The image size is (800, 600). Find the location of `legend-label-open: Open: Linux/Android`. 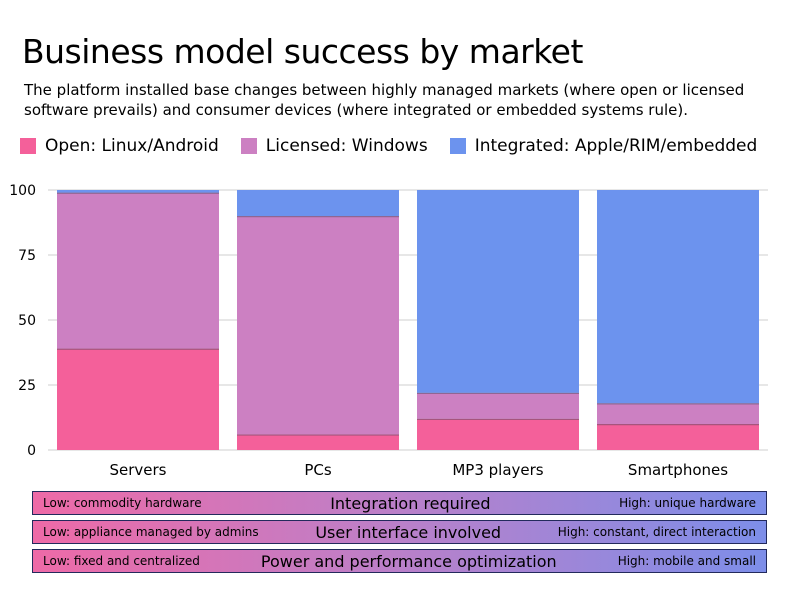

legend-label-open: Open: Linux/Android is located at coordinates (132, 146).